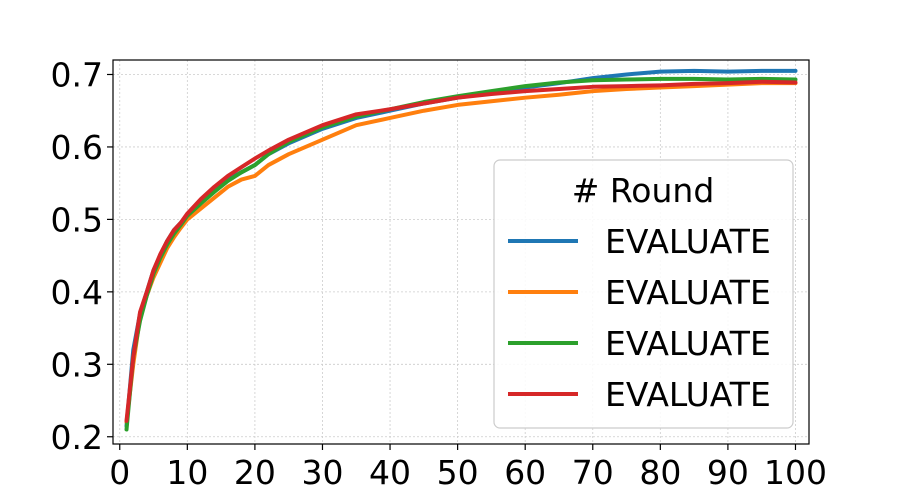 The height and width of the screenshot is (504, 900). What do you see at coordinates (458, 472) in the screenshot?
I see `x-tick-label: 50` at bounding box center [458, 472].